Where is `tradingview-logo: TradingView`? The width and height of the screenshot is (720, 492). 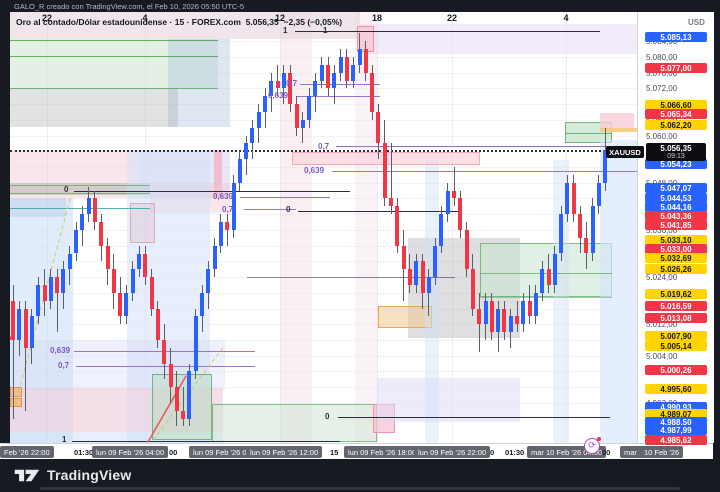 tradingview-logo: TradingView is located at coordinates (72, 475).